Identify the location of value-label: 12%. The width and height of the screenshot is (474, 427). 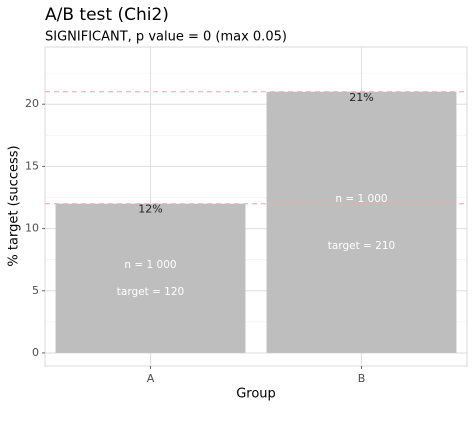
(150, 209).